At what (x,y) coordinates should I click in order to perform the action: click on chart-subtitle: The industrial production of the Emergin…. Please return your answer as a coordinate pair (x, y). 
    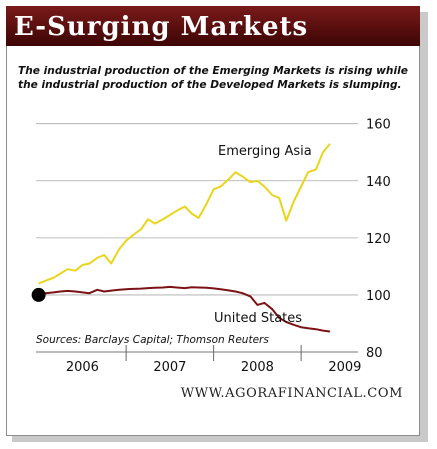
    Looking at the image, I should click on (218, 78).